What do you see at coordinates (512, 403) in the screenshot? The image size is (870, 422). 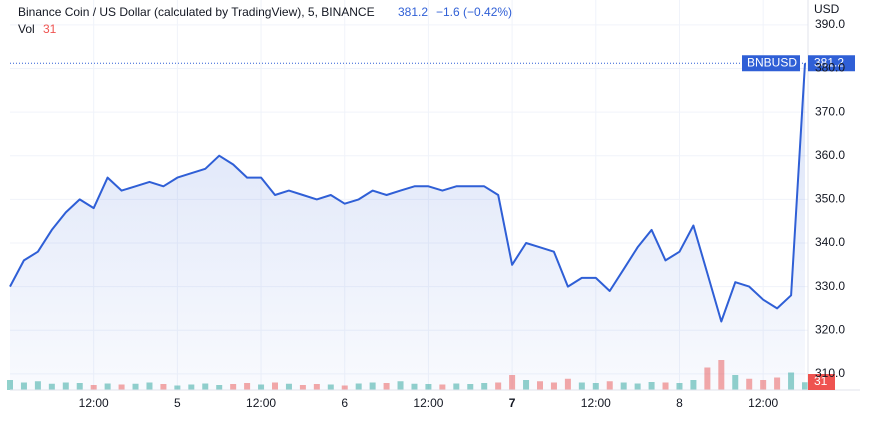 I see `x-tick-label: 7` at bounding box center [512, 403].